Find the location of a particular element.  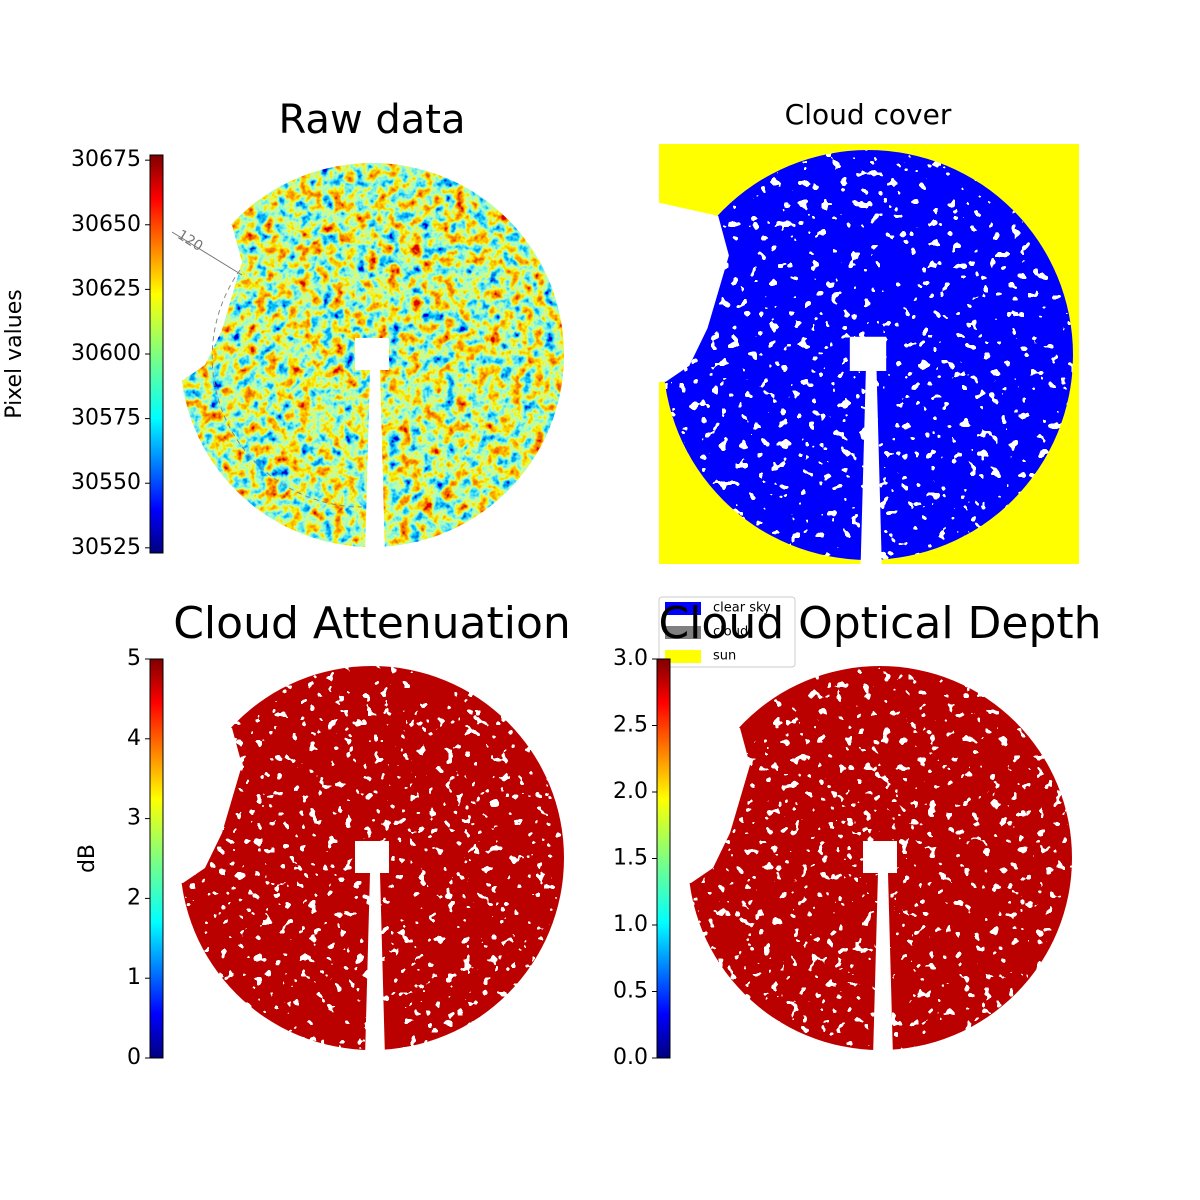

colorbar-label: Pixel values is located at coordinates (14, 353).